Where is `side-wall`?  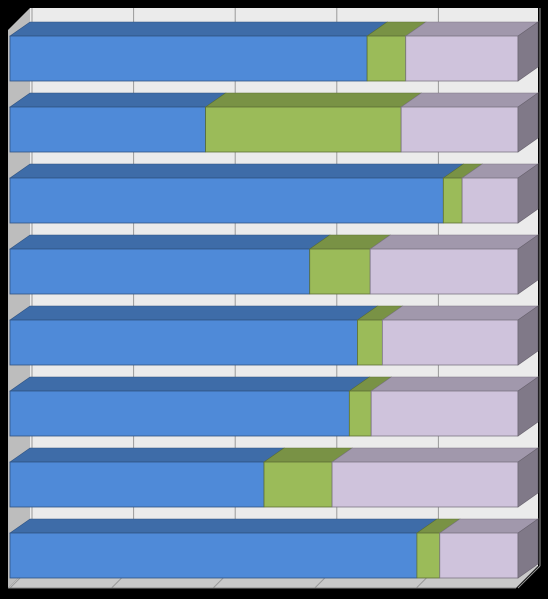
side-wall is located at coordinates (19, 298).